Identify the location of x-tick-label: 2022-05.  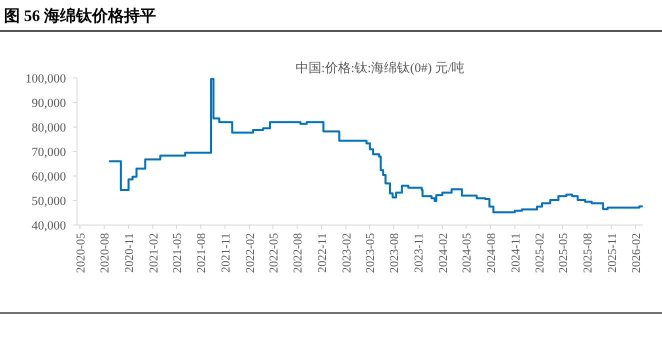
(273, 253).